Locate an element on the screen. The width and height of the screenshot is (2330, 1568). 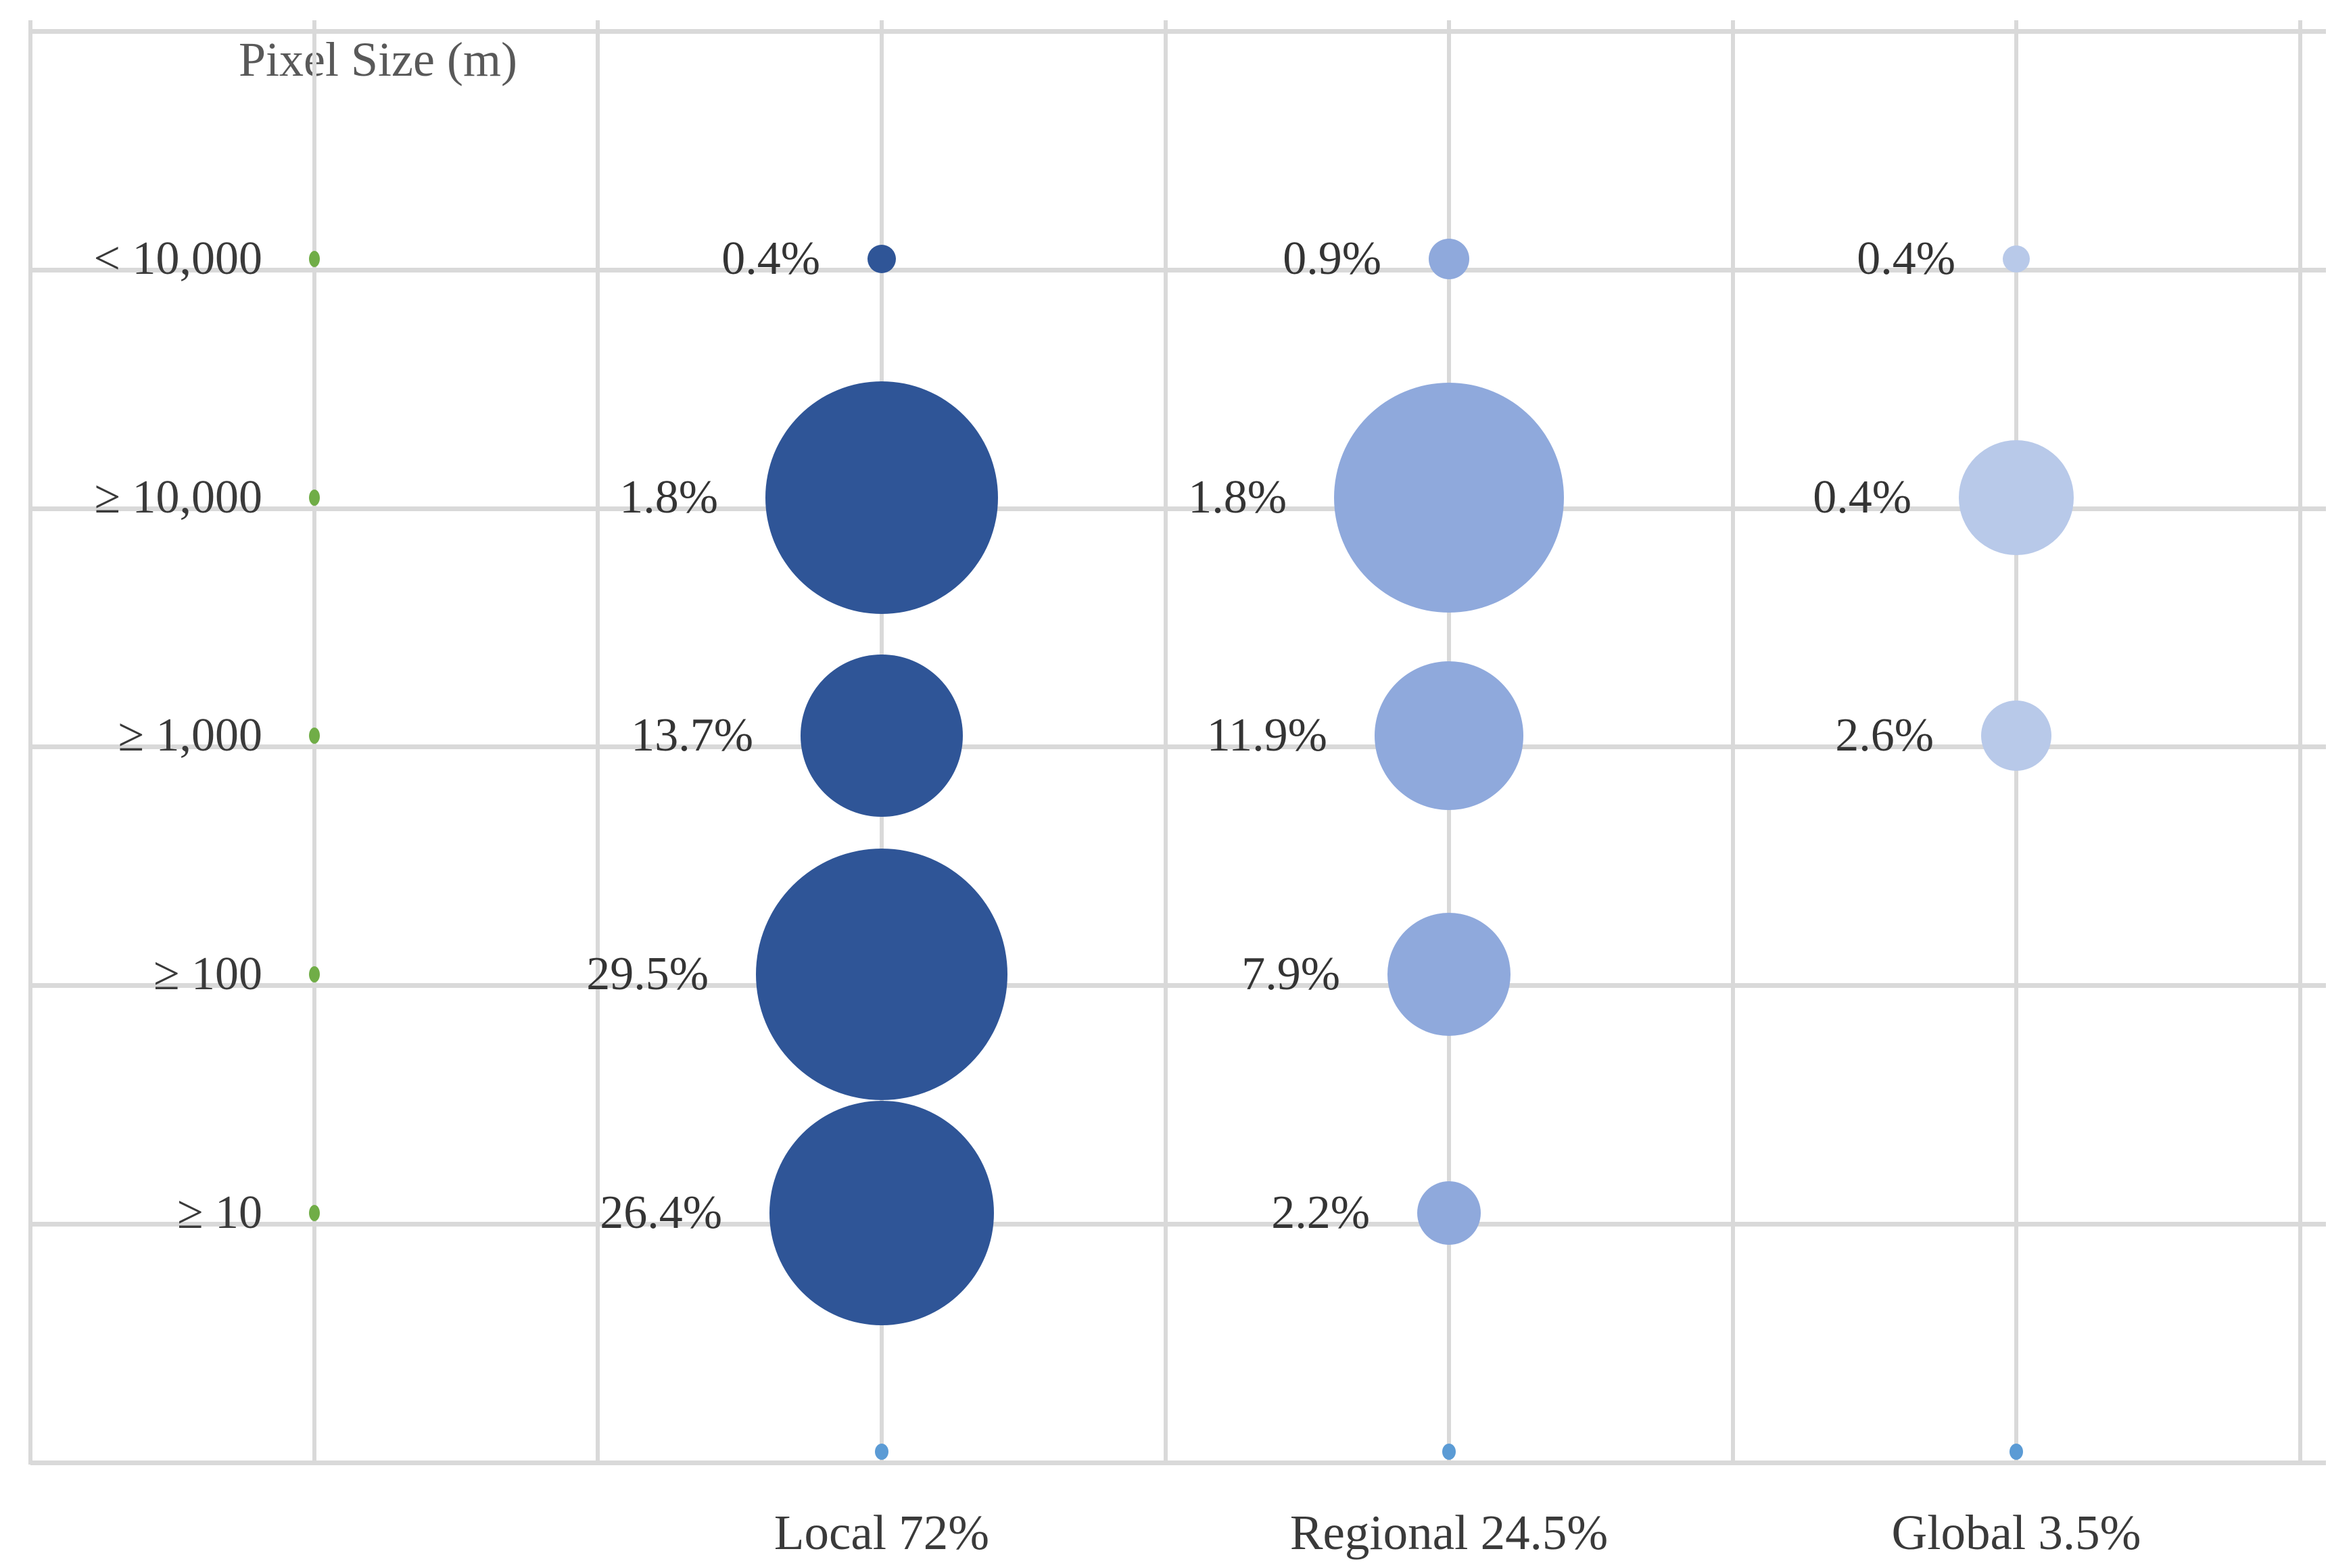
bubble-local-row5 is located at coordinates (882, 1213).